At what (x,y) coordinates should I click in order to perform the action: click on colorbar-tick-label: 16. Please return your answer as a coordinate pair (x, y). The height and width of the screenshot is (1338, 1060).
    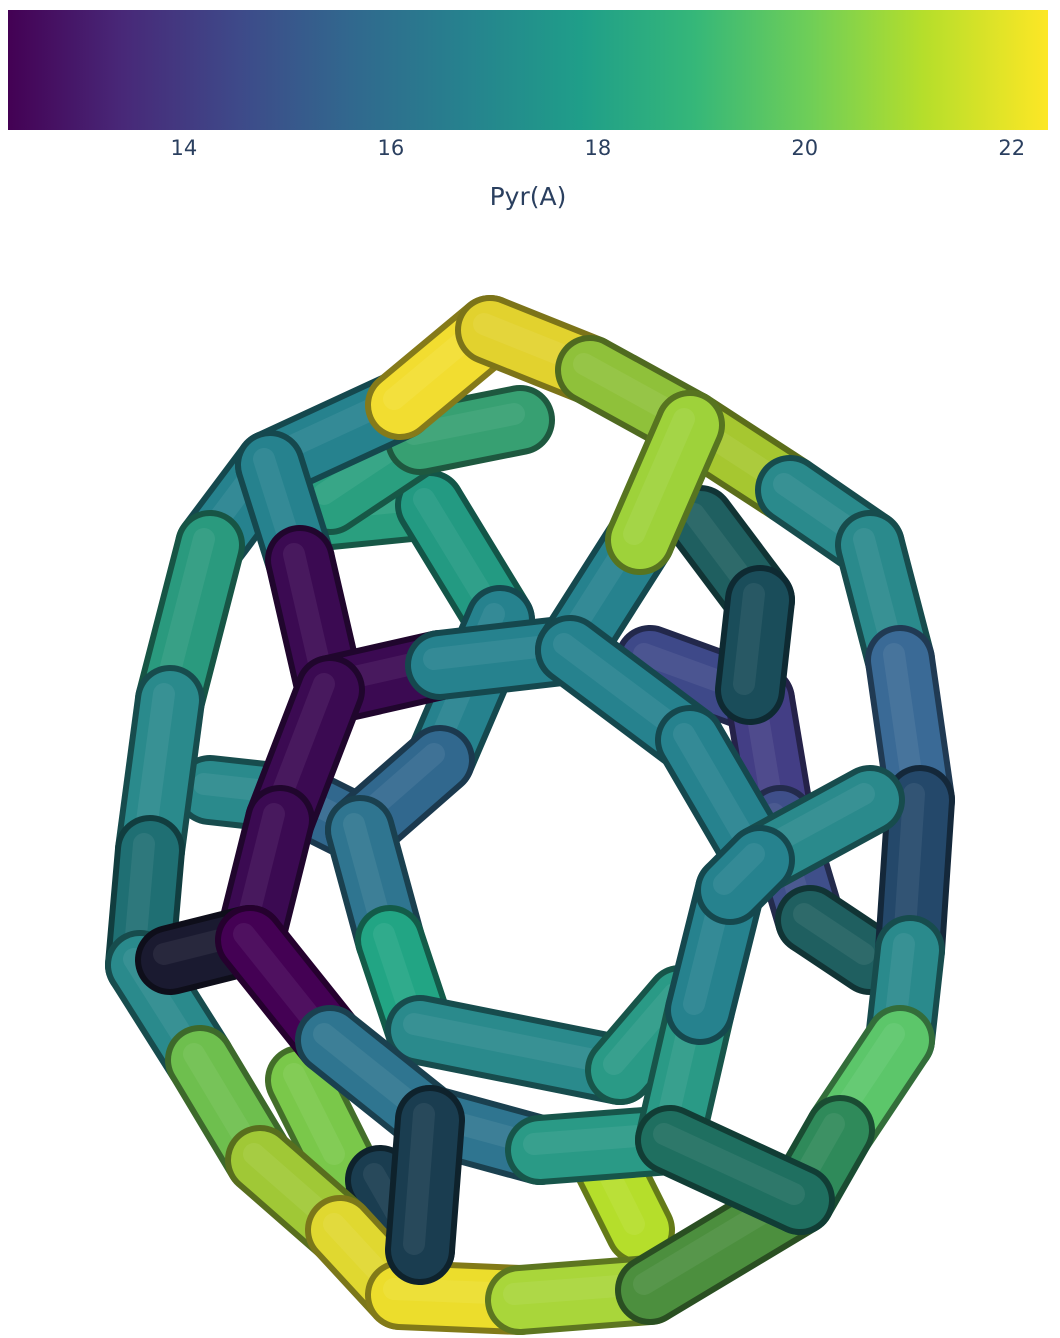
    Looking at the image, I should click on (391, 148).